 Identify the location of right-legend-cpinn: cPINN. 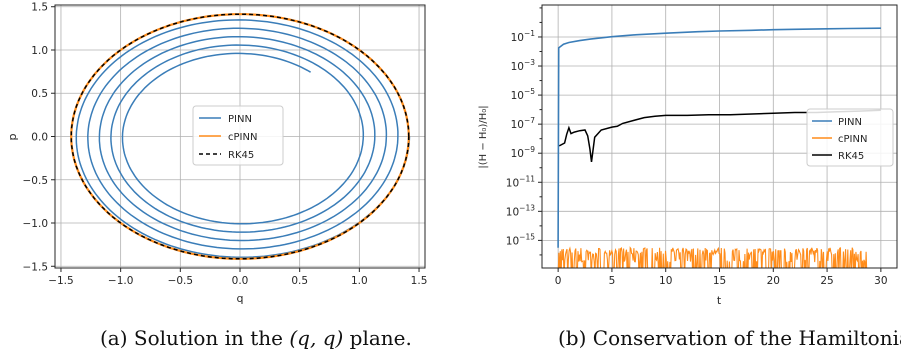
(852, 139).